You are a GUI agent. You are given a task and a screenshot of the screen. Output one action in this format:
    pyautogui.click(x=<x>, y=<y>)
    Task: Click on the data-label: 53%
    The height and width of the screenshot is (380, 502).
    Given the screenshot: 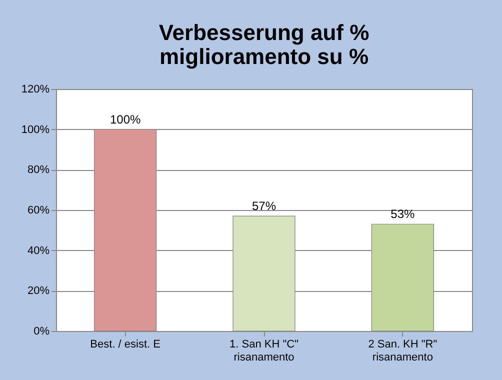 What is the action you would take?
    pyautogui.click(x=402, y=214)
    